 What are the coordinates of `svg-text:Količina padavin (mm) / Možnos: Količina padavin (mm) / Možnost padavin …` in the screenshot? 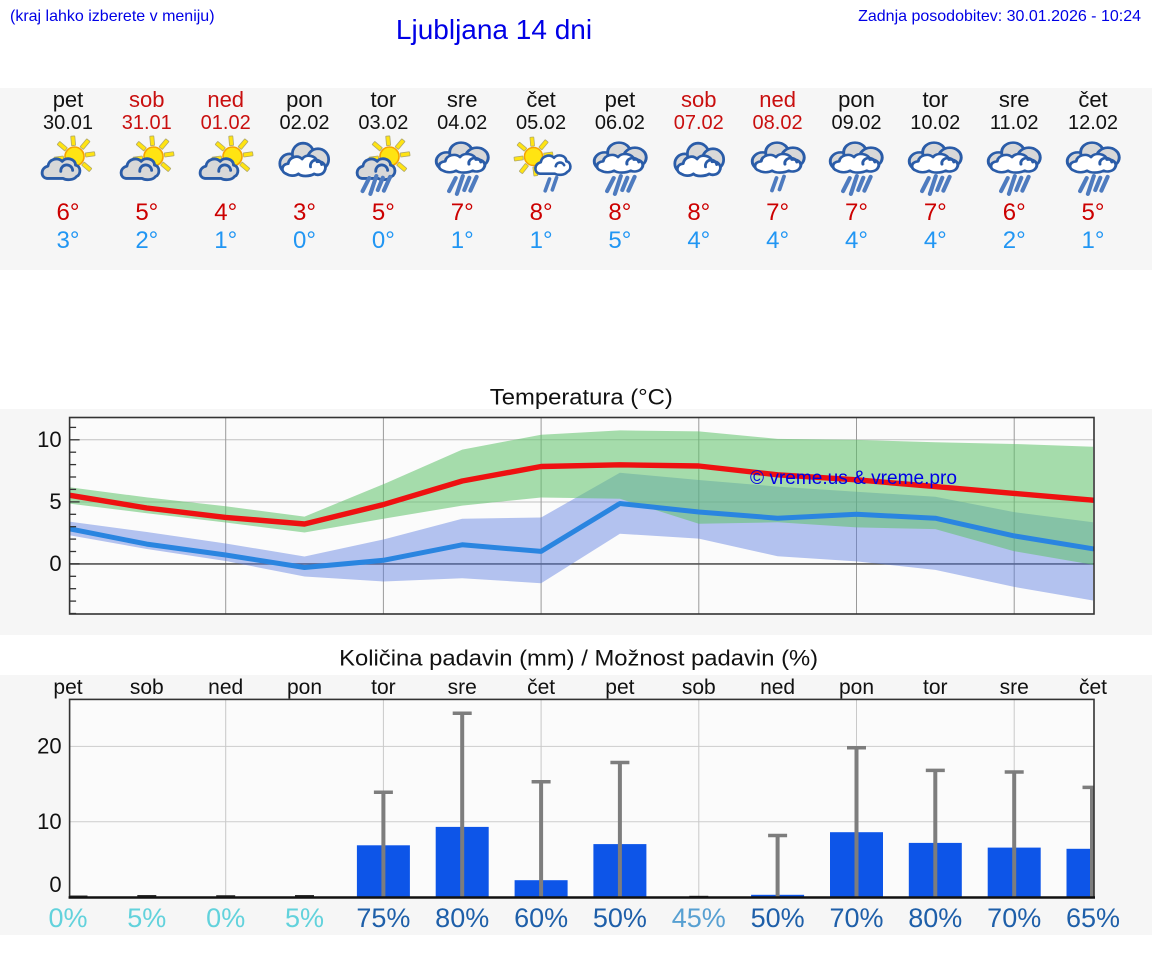 It's located at (578, 658).